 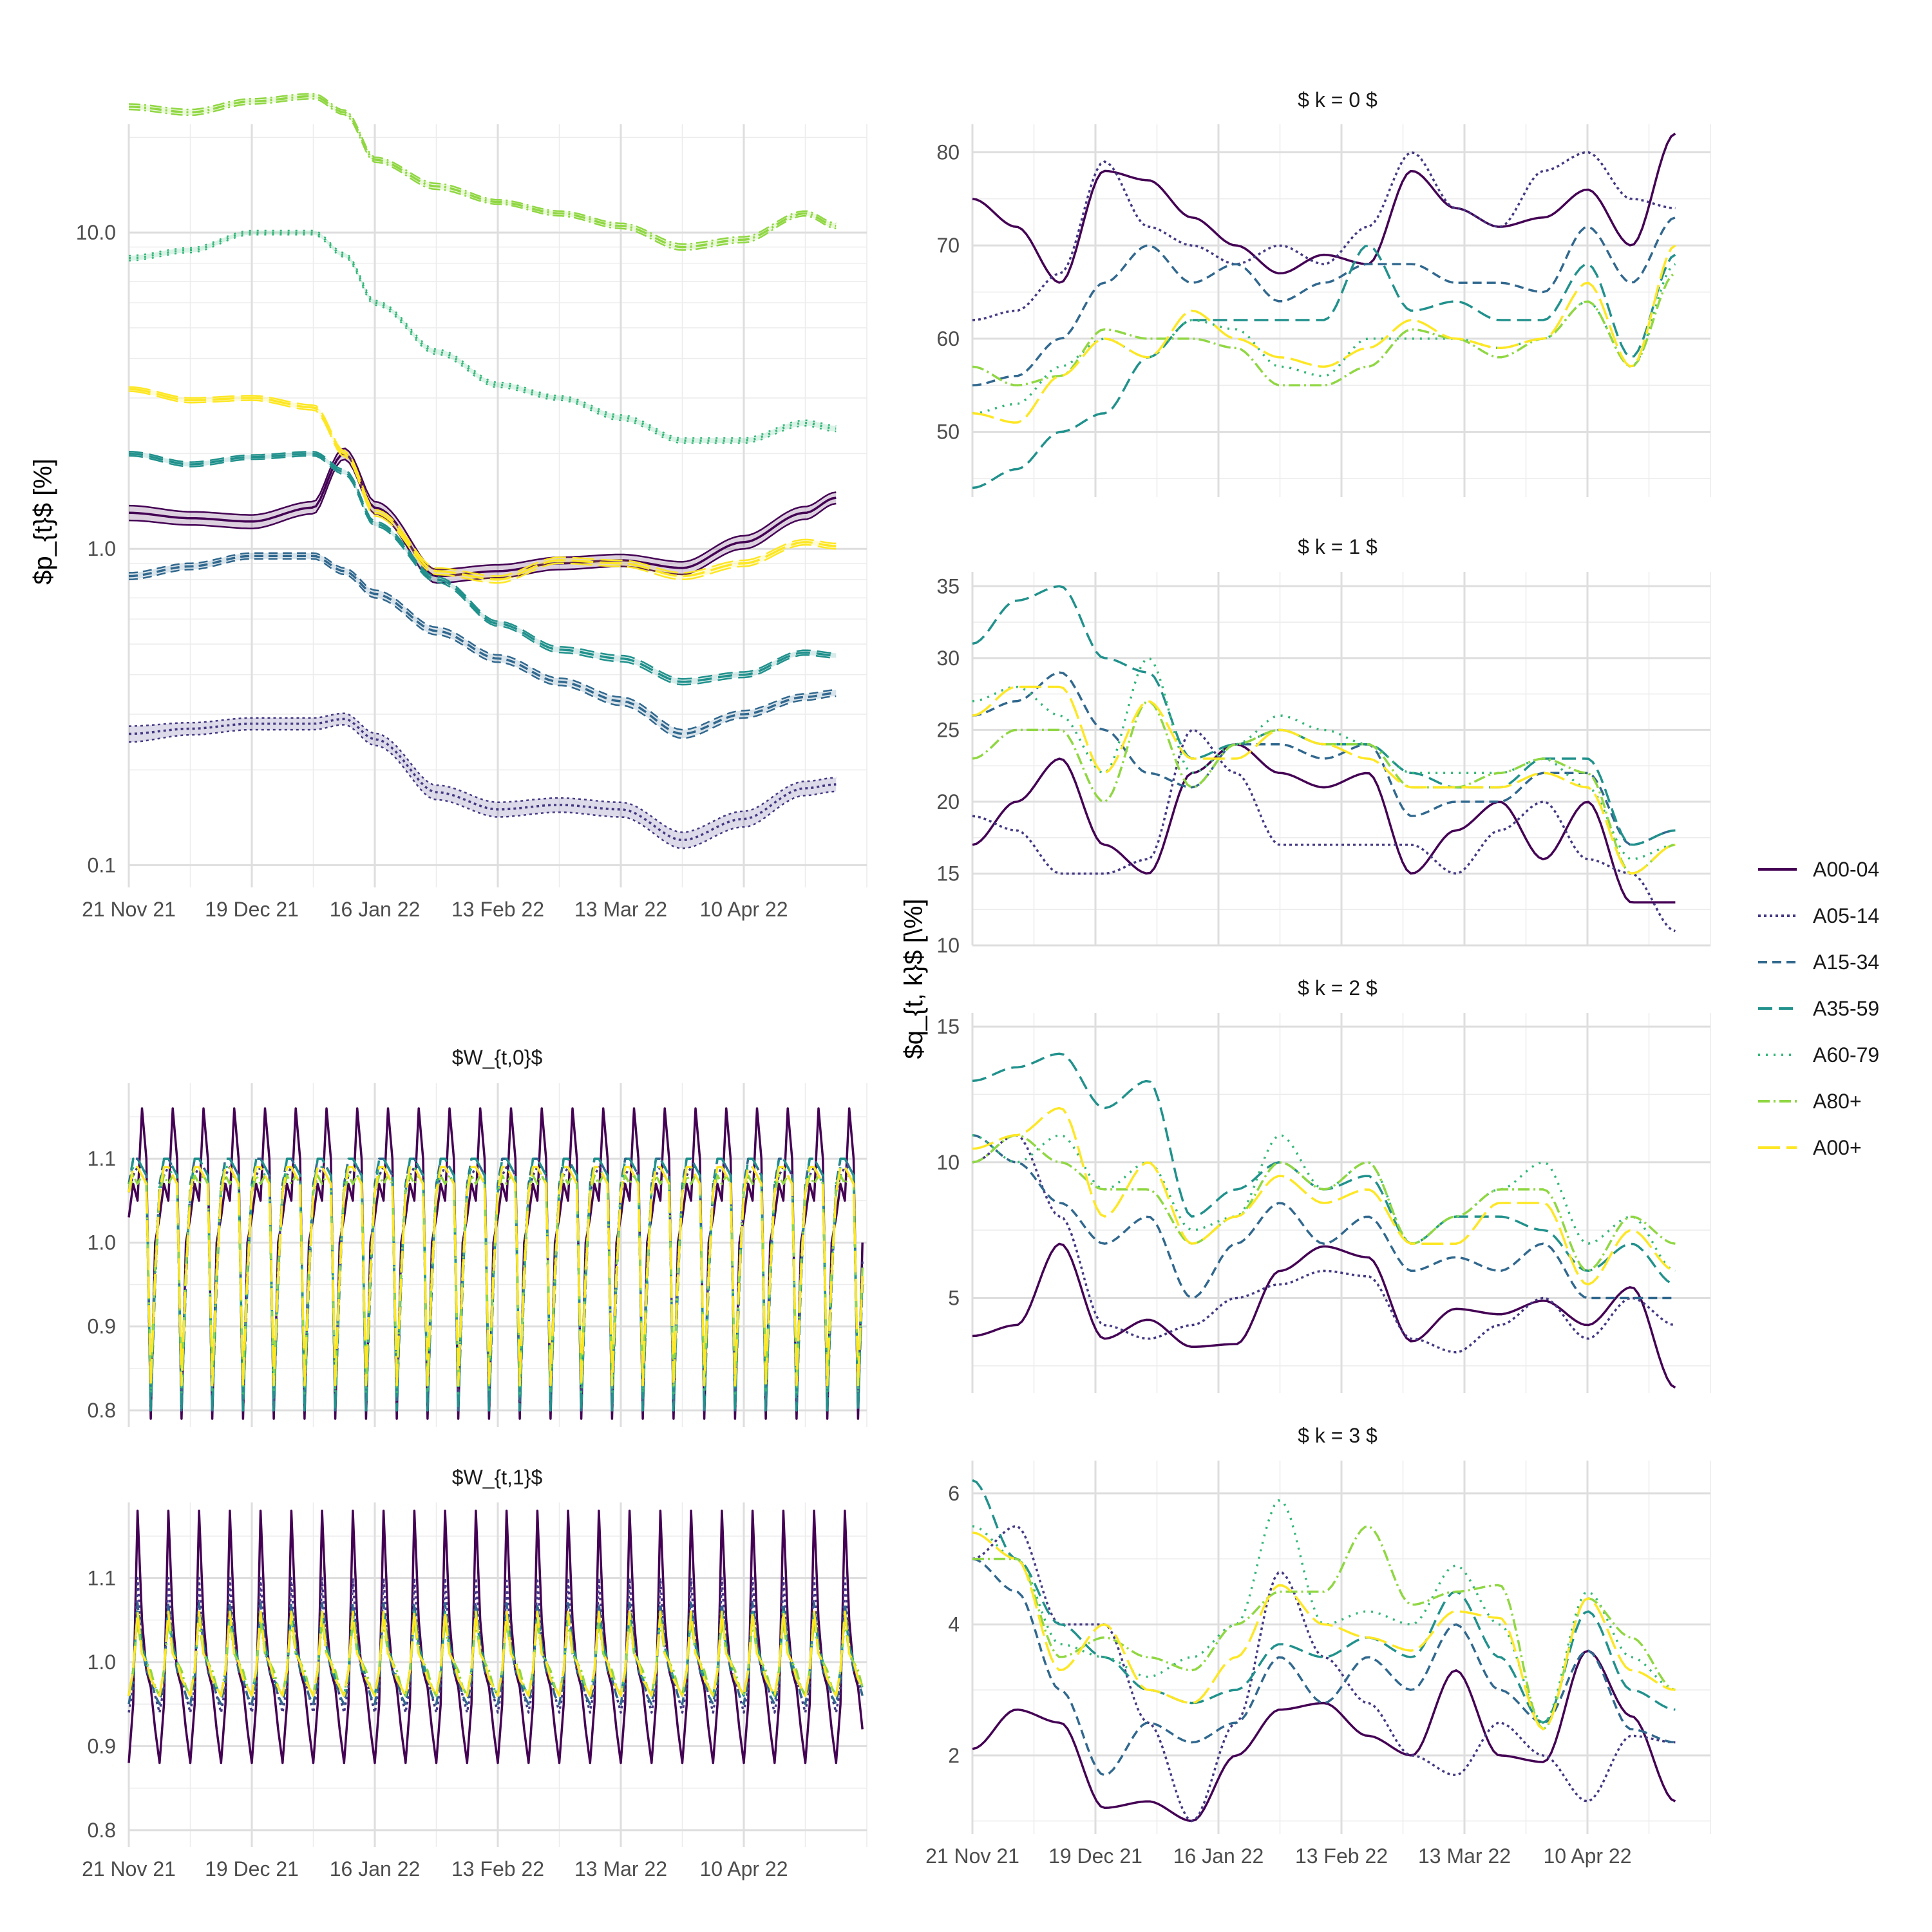 I want to click on q-k3-x-tick-label: 19 Dec 21, so click(x=1095, y=1856).